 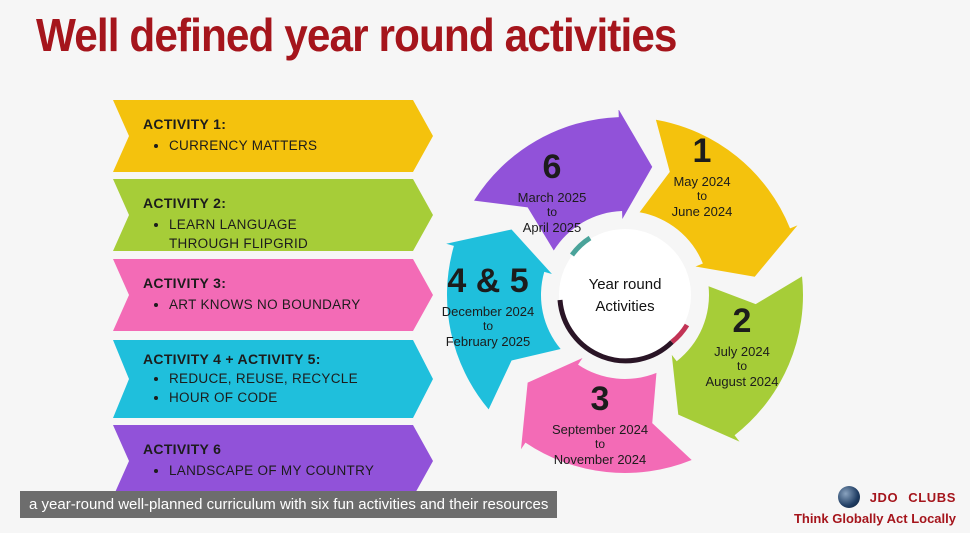 What do you see at coordinates (286, 378) in the screenshot?
I see `activity-4-item: REDUCE, REUSE, RECYCLE` at bounding box center [286, 378].